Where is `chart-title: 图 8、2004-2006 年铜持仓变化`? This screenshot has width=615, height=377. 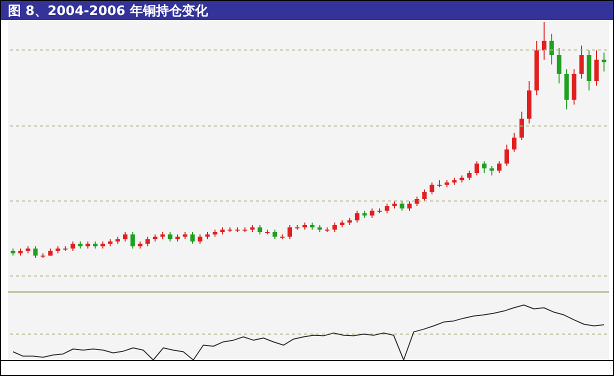 chart-title: 图 8、2004-2006 年铜持仓变化 is located at coordinates (108, 11).